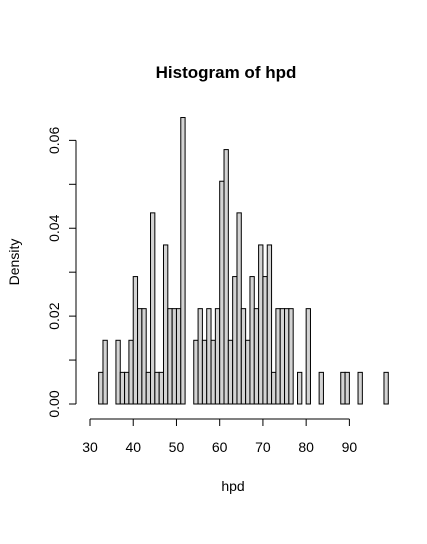 The width and height of the screenshot is (427, 544). I want to click on chart-title: Histogram of hpd, so click(226, 72).